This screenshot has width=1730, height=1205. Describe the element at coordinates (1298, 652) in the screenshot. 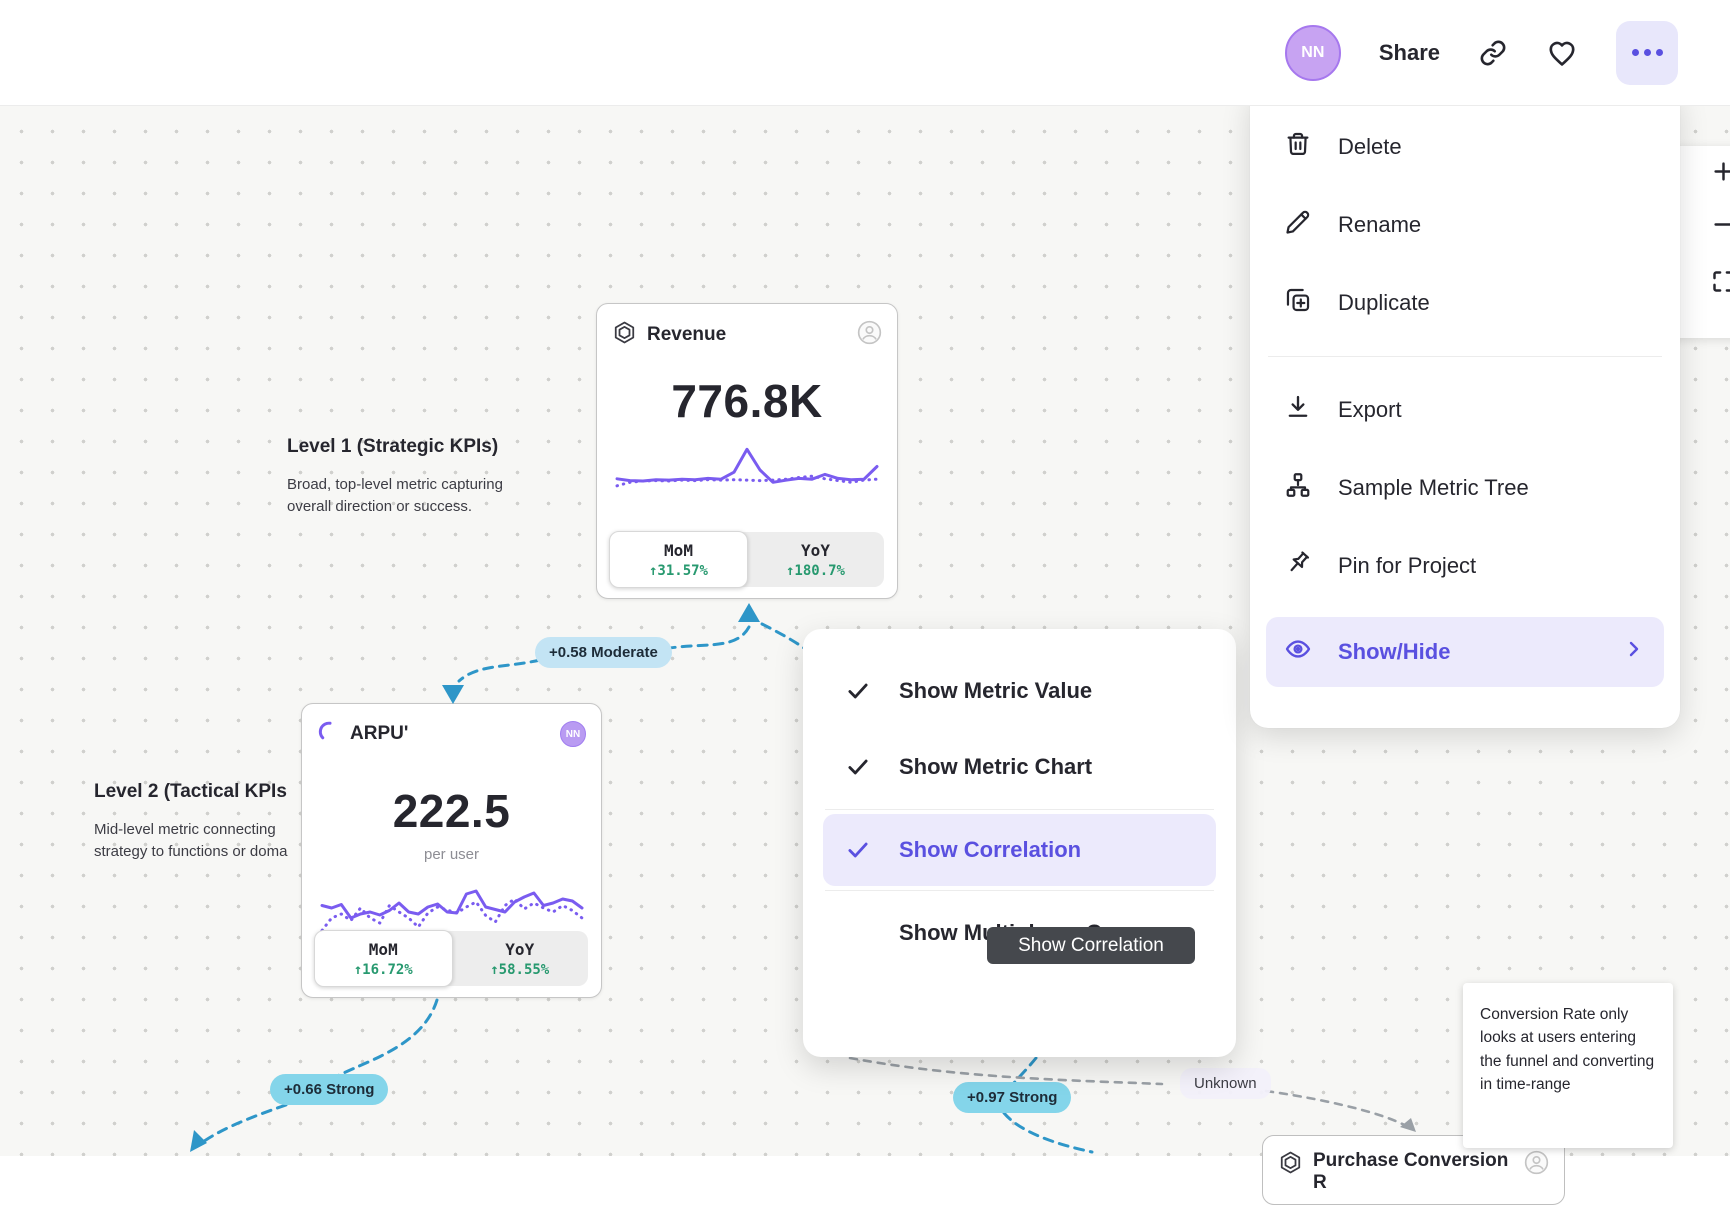

I see `eye-icon` at that location.